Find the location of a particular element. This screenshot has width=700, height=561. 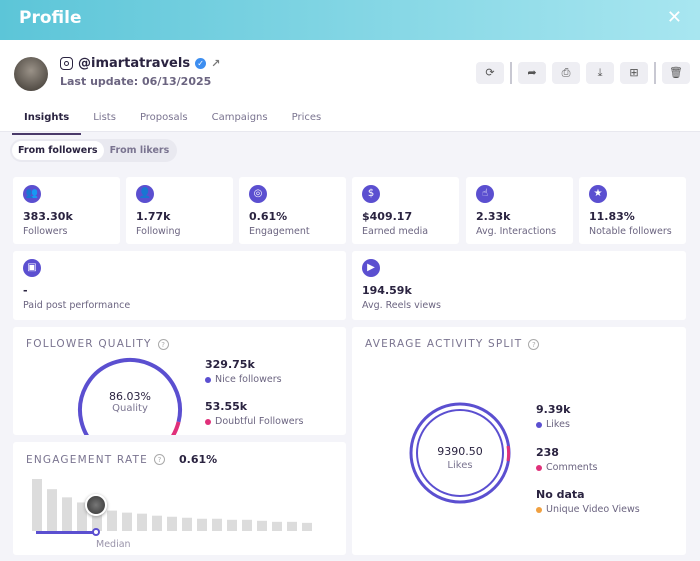

refresh-button: ⟳ is located at coordinates (490, 73).